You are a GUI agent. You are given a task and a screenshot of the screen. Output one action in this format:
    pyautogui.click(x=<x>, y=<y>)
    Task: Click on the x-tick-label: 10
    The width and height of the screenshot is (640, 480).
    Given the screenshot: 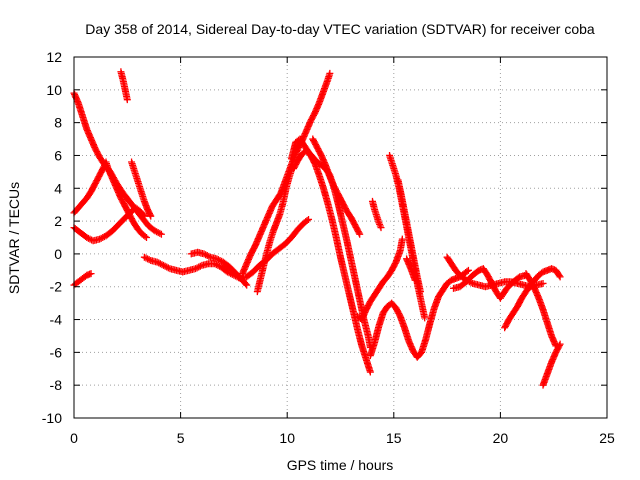 What is the action you would take?
    pyautogui.click(x=287, y=438)
    